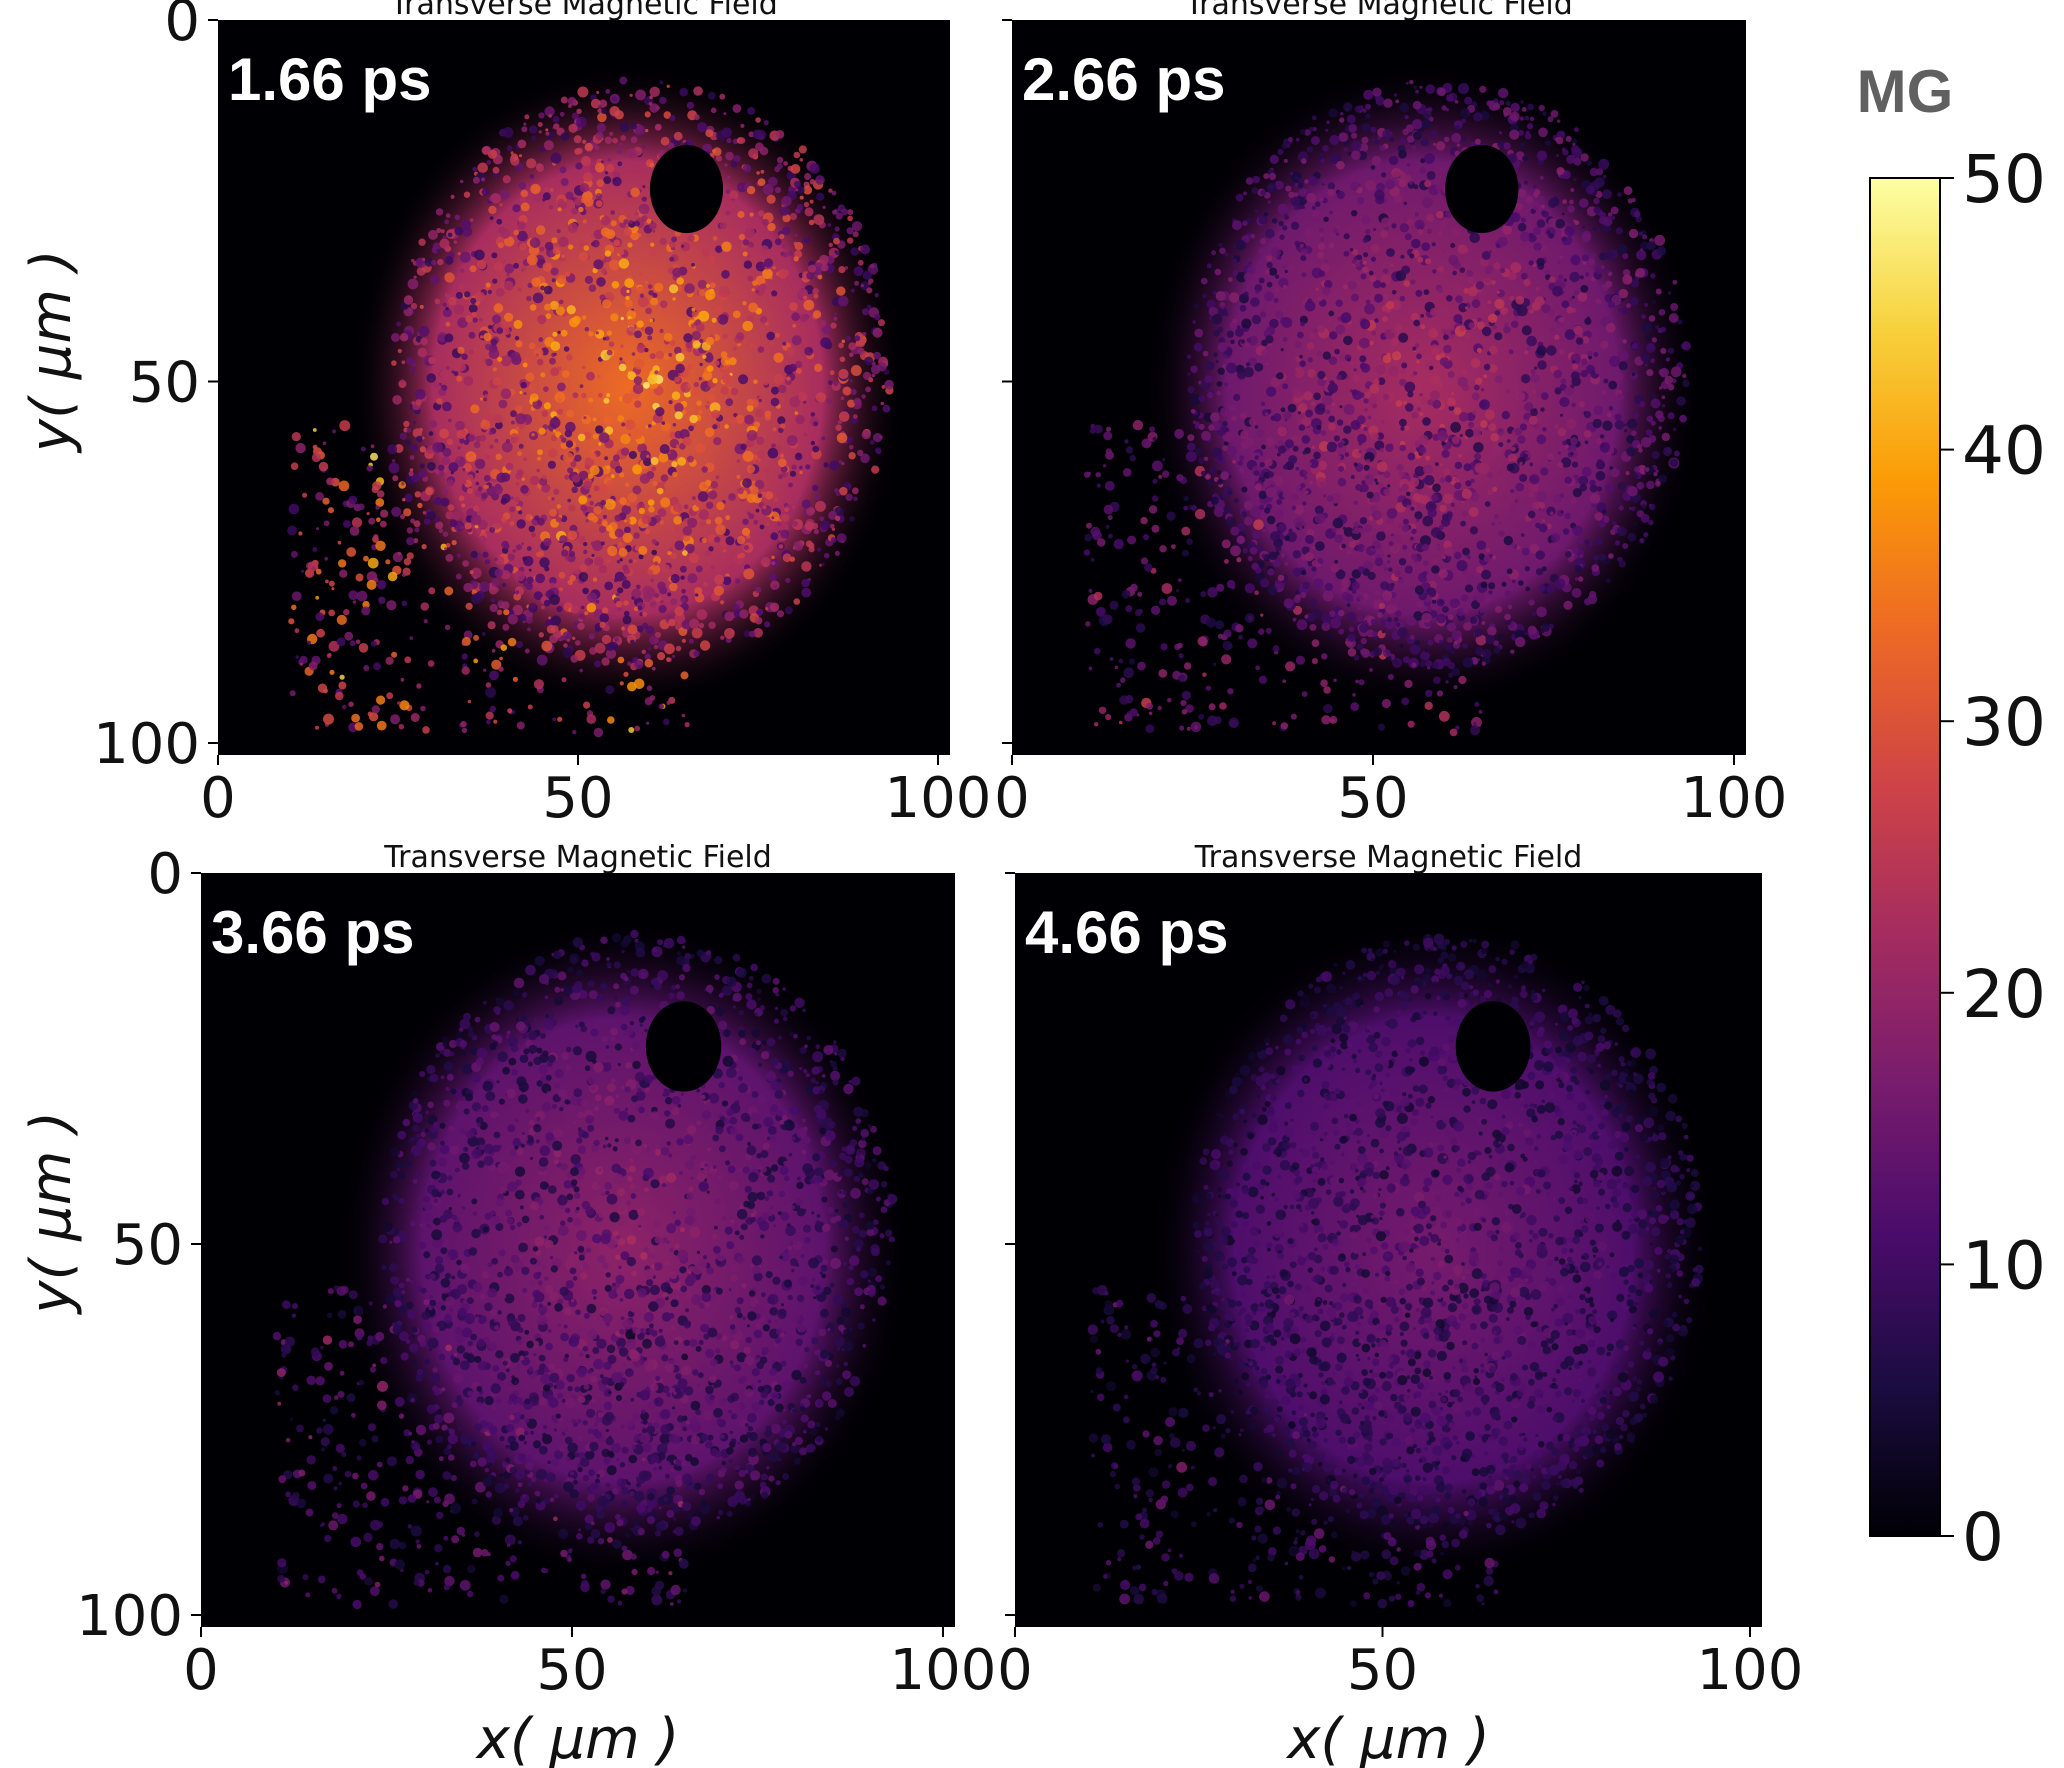  What do you see at coordinates (1126, 932) in the screenshot?
I see `time-annotation: 4.66 ps` at bounding box center [1126, 932].